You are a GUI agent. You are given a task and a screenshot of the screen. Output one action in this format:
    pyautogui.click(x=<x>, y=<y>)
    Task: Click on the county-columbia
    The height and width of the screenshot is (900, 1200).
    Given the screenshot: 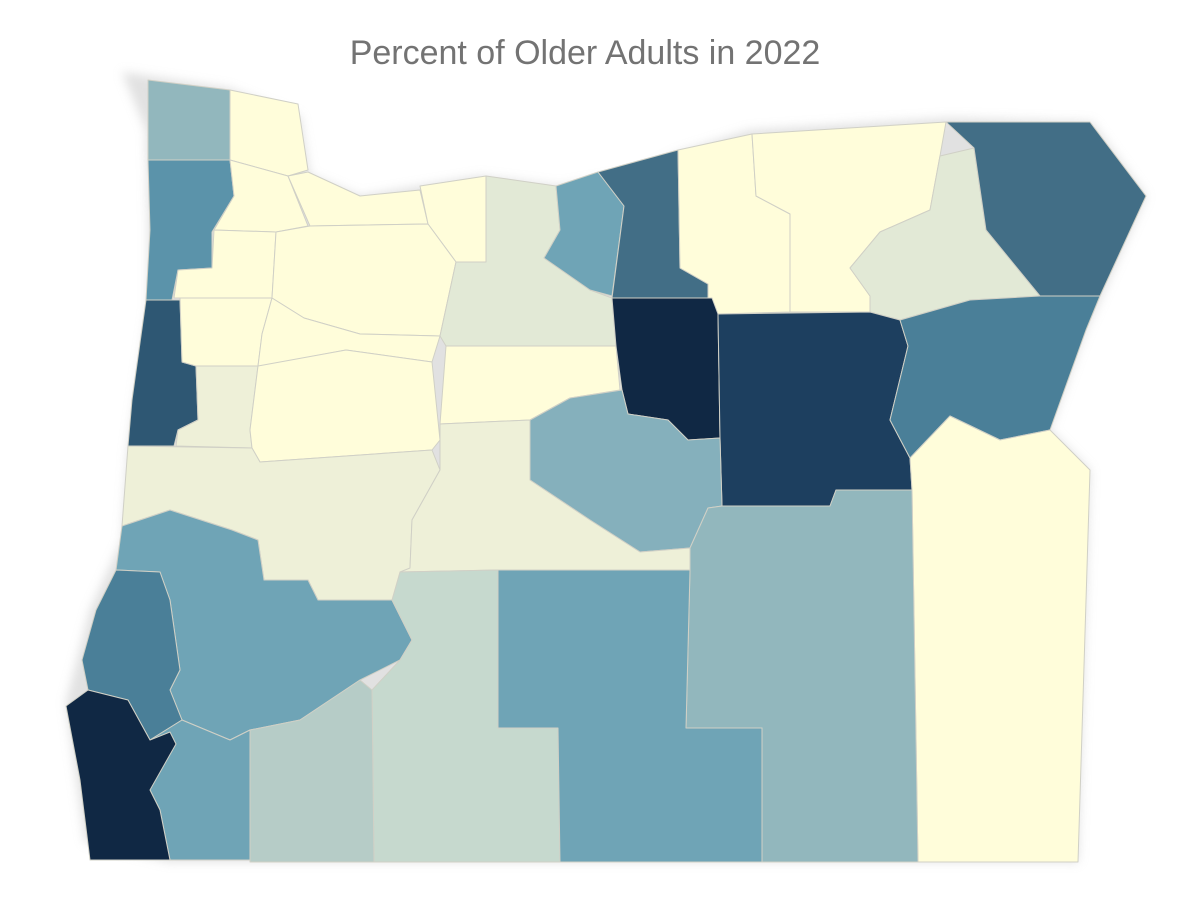 What is the action you would take?
    pyautogui.click(x=269, y=133)
    